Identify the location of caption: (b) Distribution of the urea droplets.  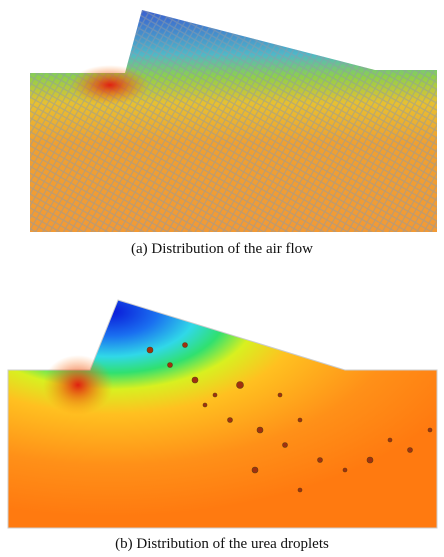
(222, 544).